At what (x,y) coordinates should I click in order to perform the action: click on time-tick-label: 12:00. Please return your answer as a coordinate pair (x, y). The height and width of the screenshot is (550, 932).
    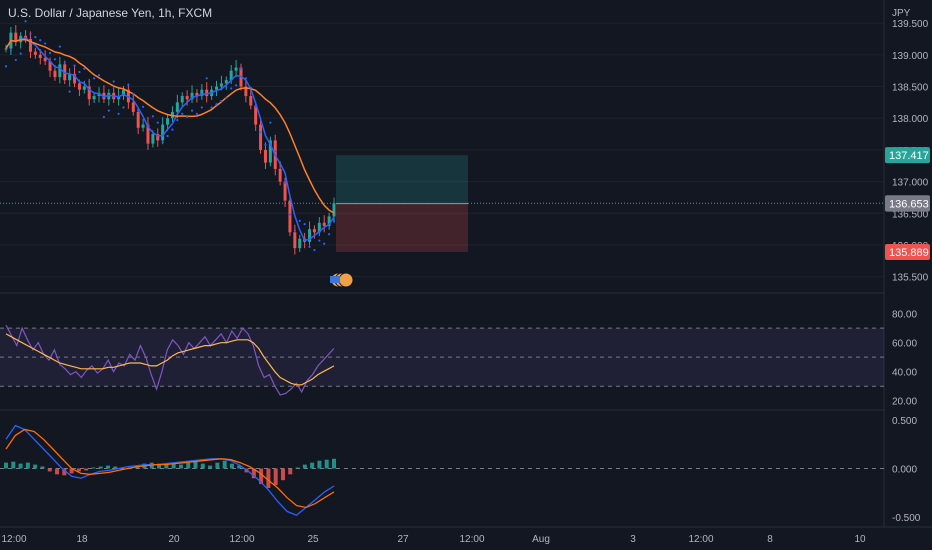
    Looking at the image, I should click on (700, 539).